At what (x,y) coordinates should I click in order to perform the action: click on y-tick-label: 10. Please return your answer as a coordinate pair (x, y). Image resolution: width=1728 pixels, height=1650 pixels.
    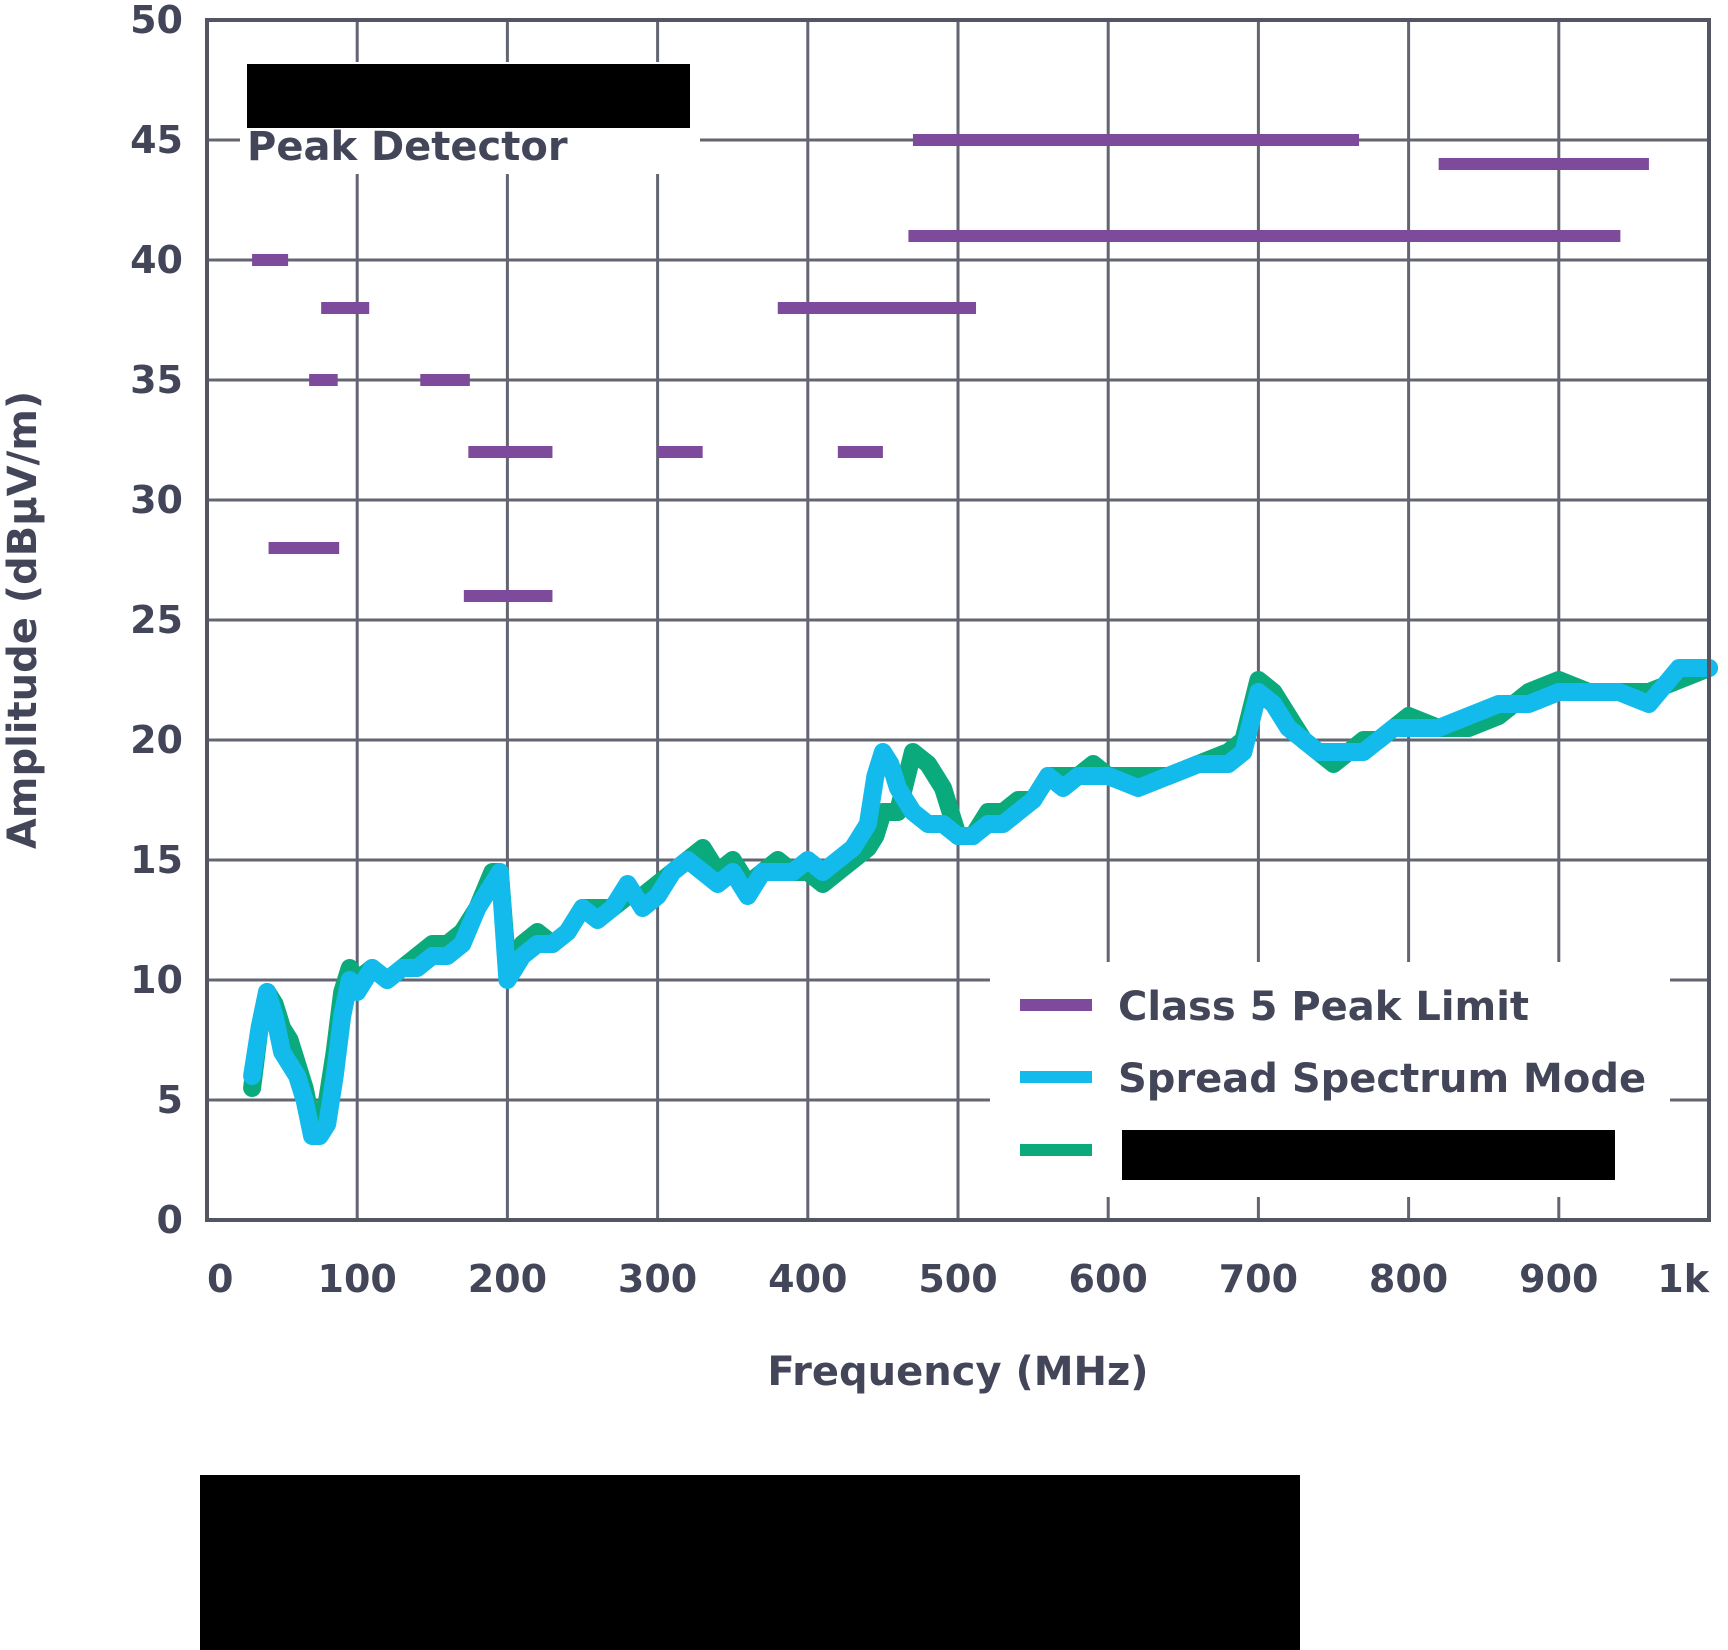
    Looking at the image, I should click on (156, 980).